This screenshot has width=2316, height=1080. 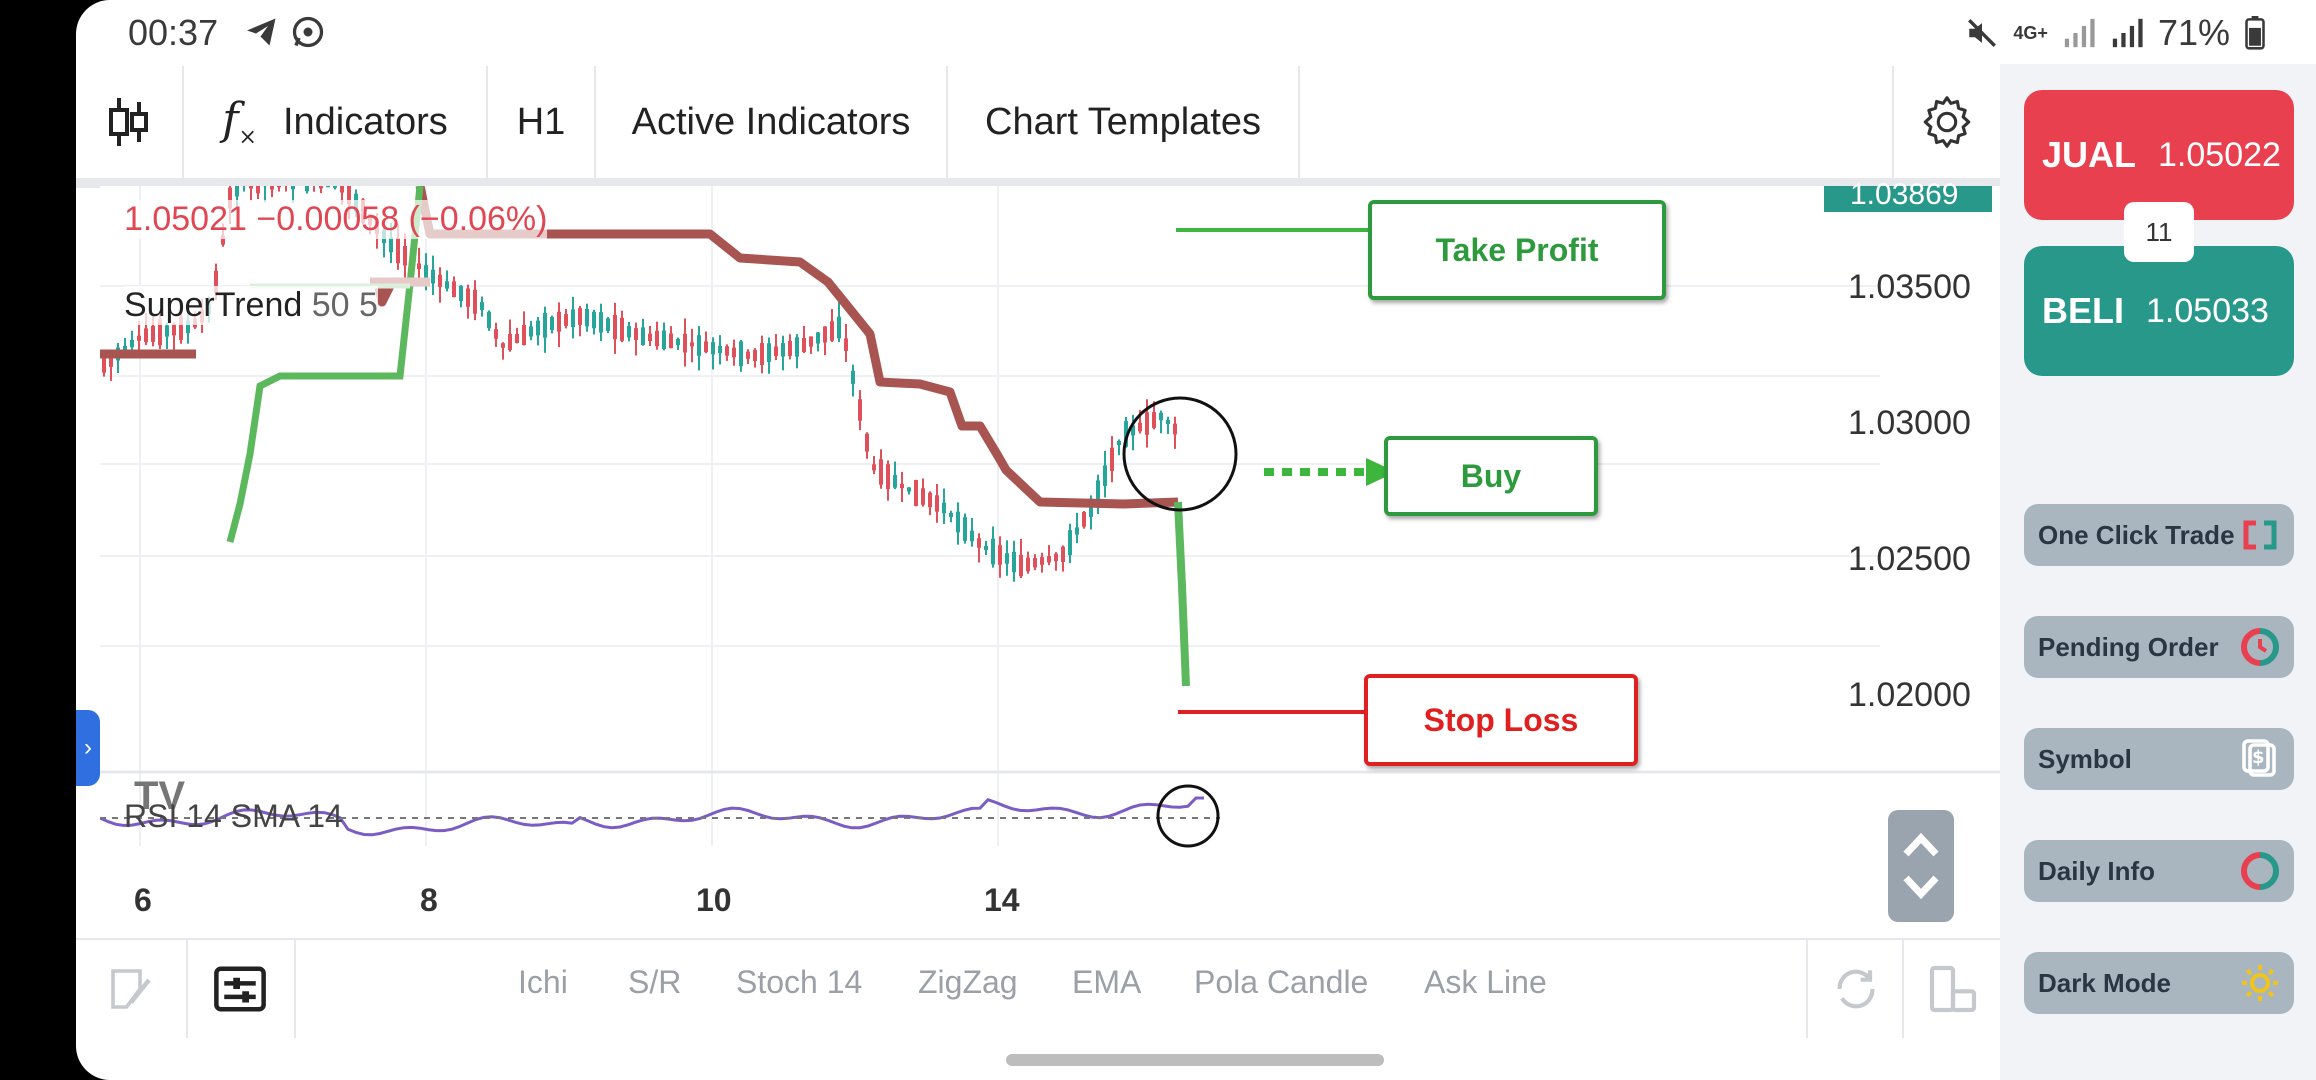 What do you see at coordinates (2159, 983) in the screenshot?
I see `dark-mode-button: Dark Mode` at bounding box center [2159, 983].